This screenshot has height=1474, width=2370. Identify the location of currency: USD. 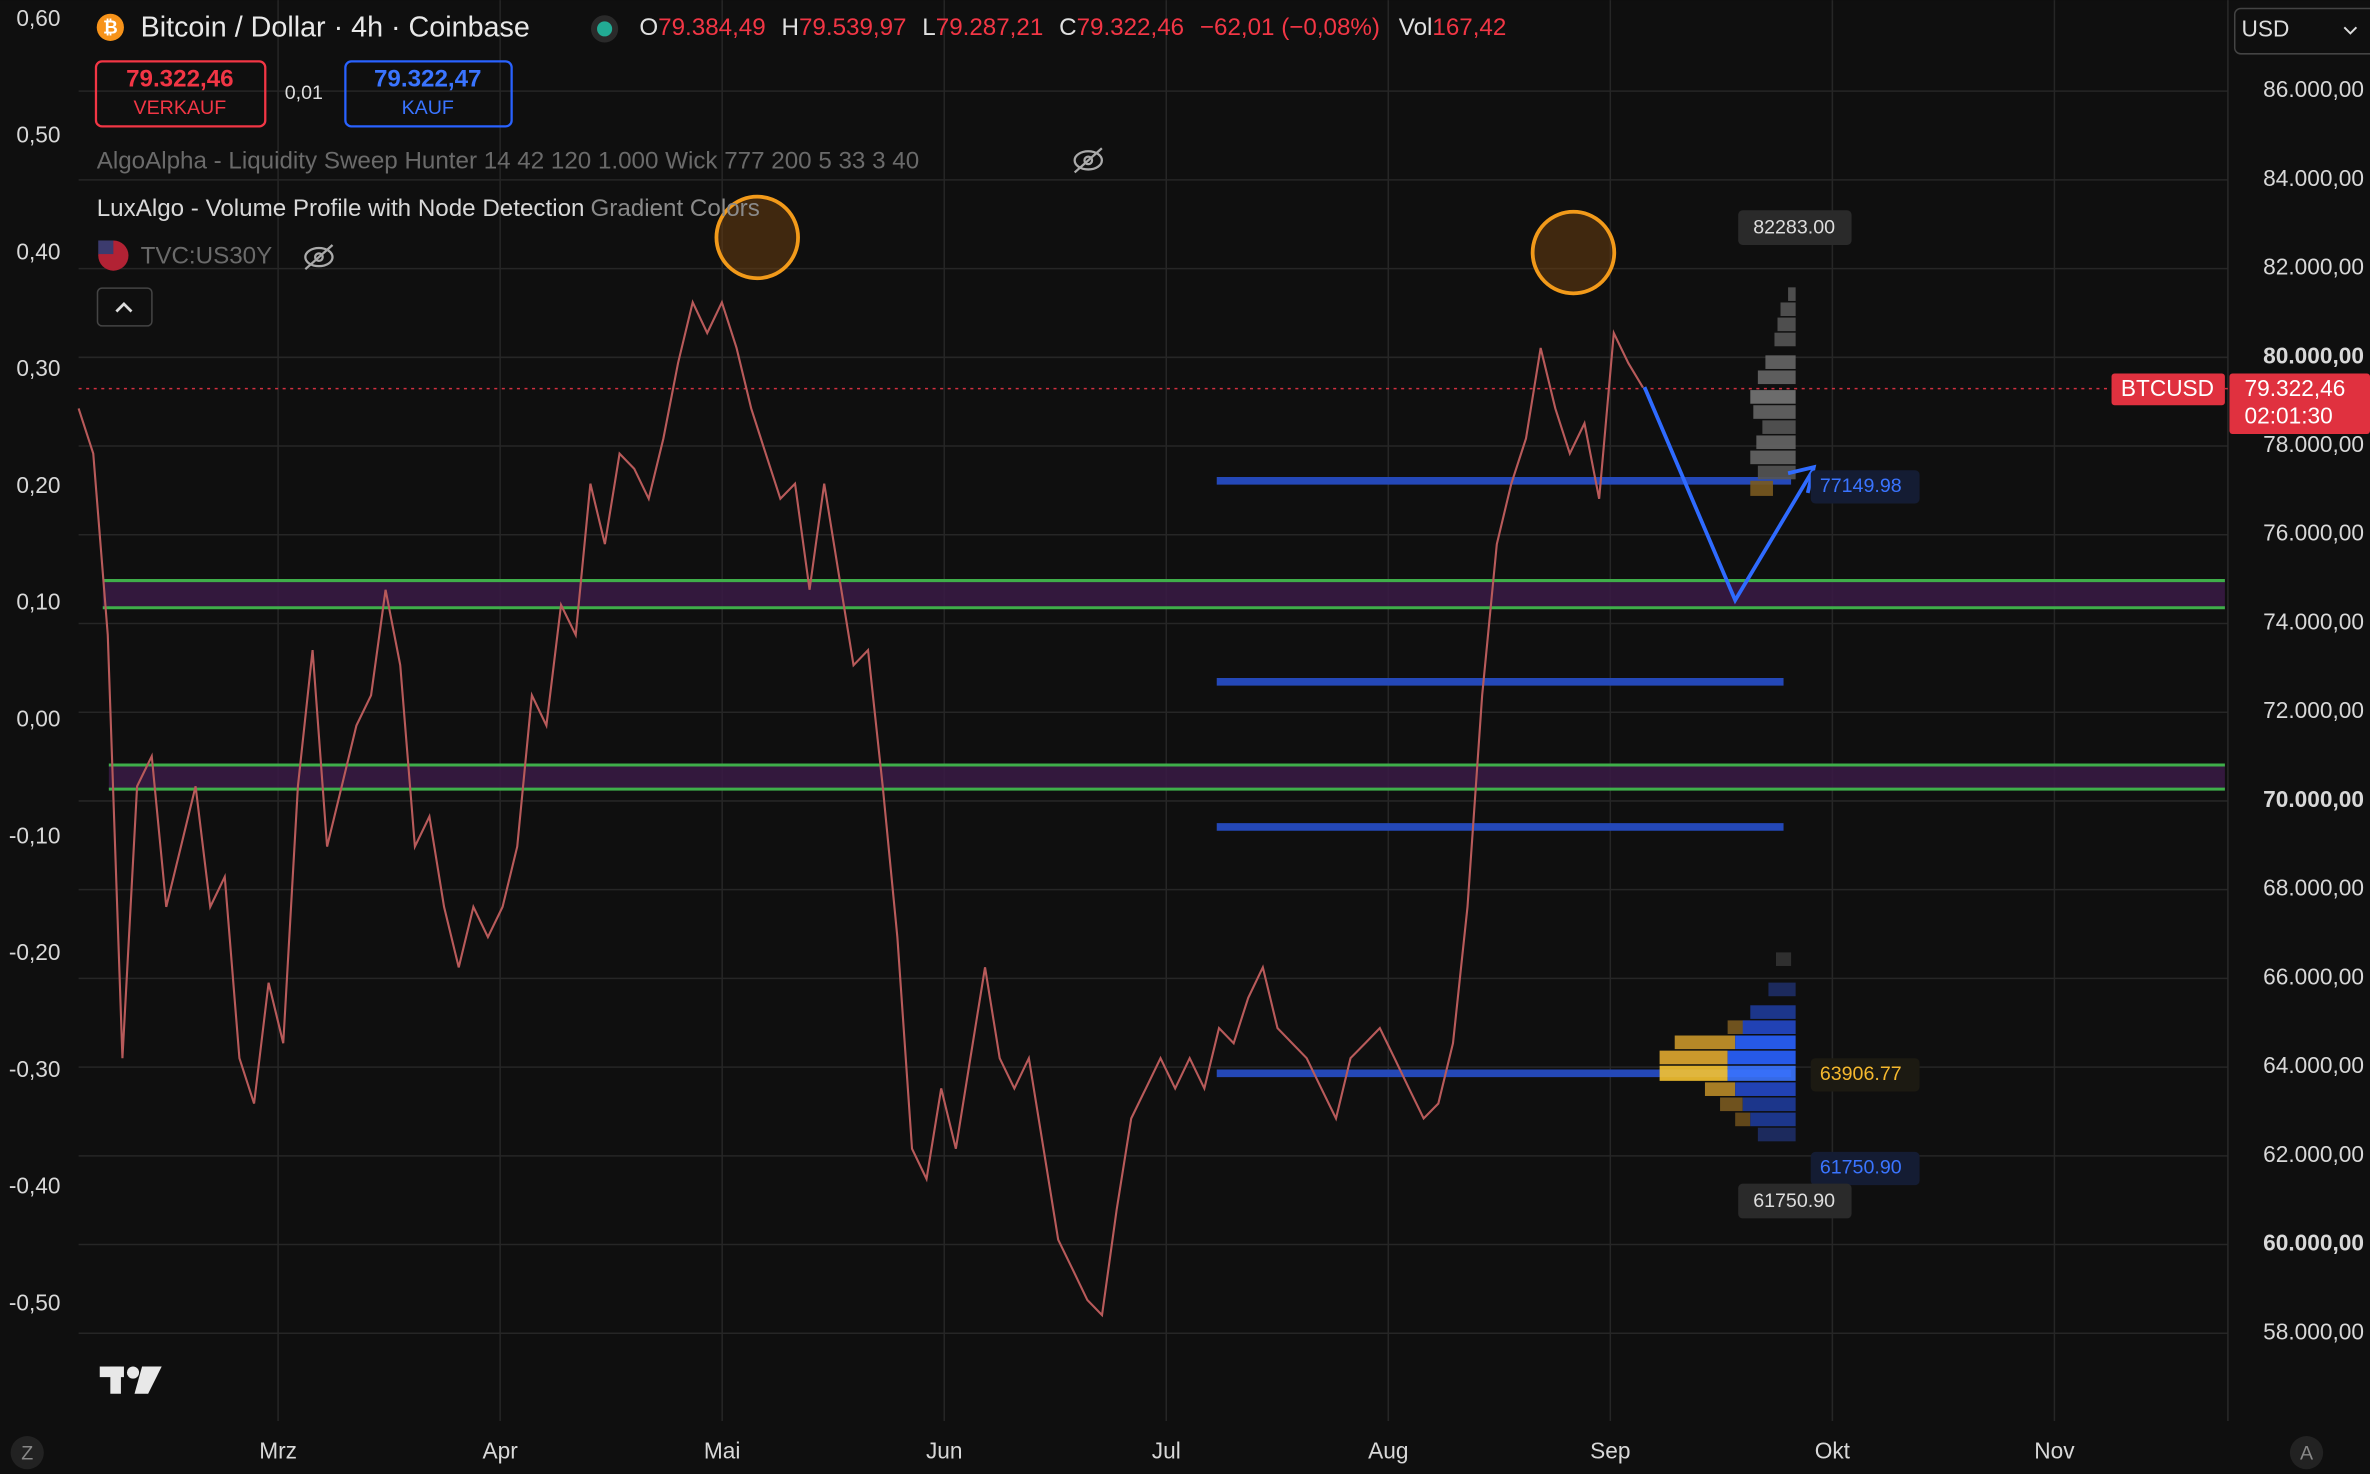
(2266, 28).